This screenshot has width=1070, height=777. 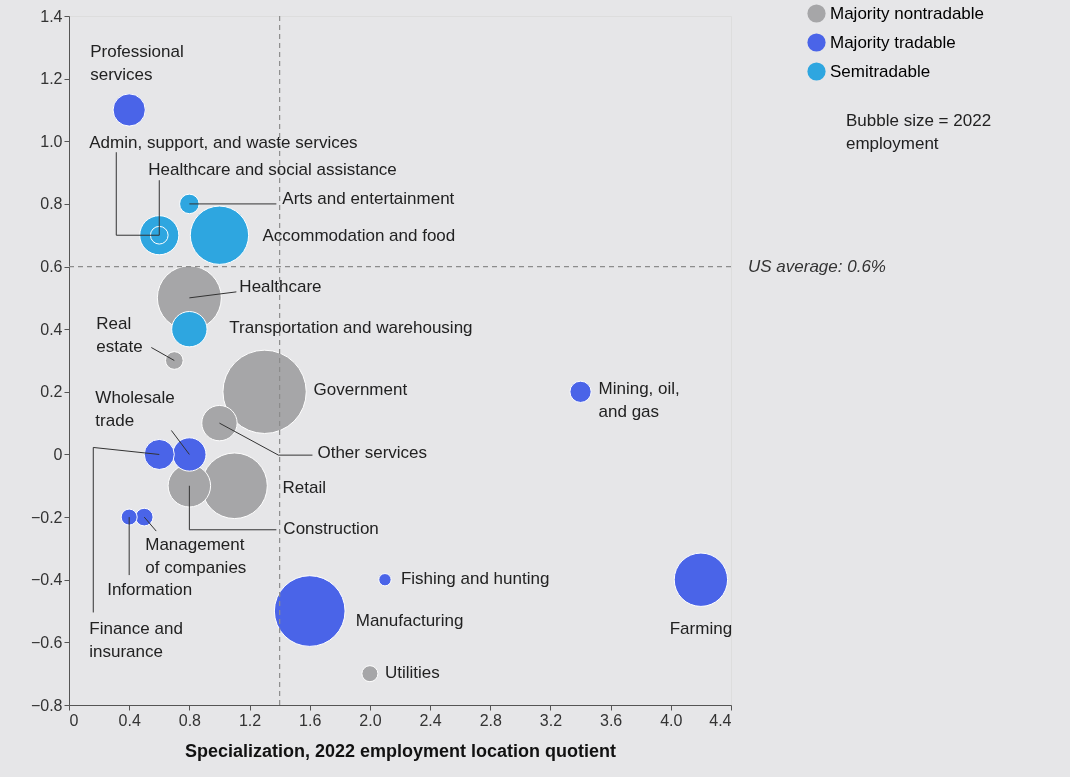 What do you see at coordinates (51, 329) in the screenshot?
I see `y-tick-label: 0.4` at bounding box center [51, 329].